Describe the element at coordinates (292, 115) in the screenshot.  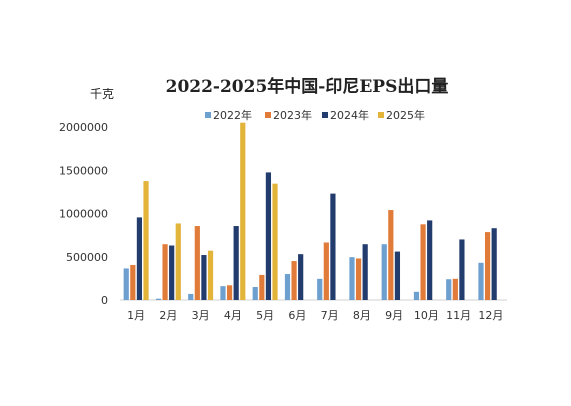
I see `legend-label: 2023年` at that location.